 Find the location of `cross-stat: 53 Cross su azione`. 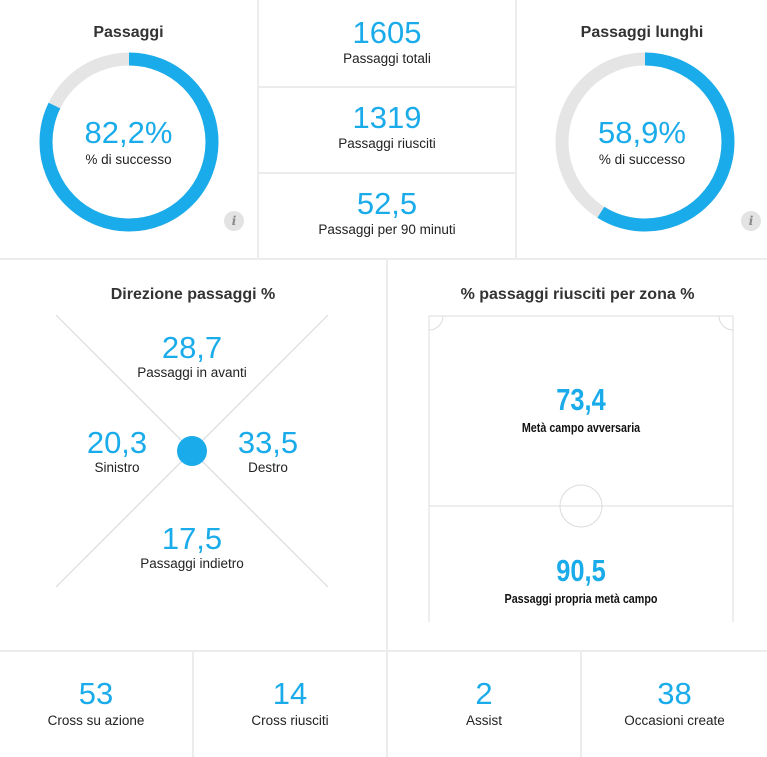

cross-stat: 53 Cross su azione is located at coordinates (96, 703).